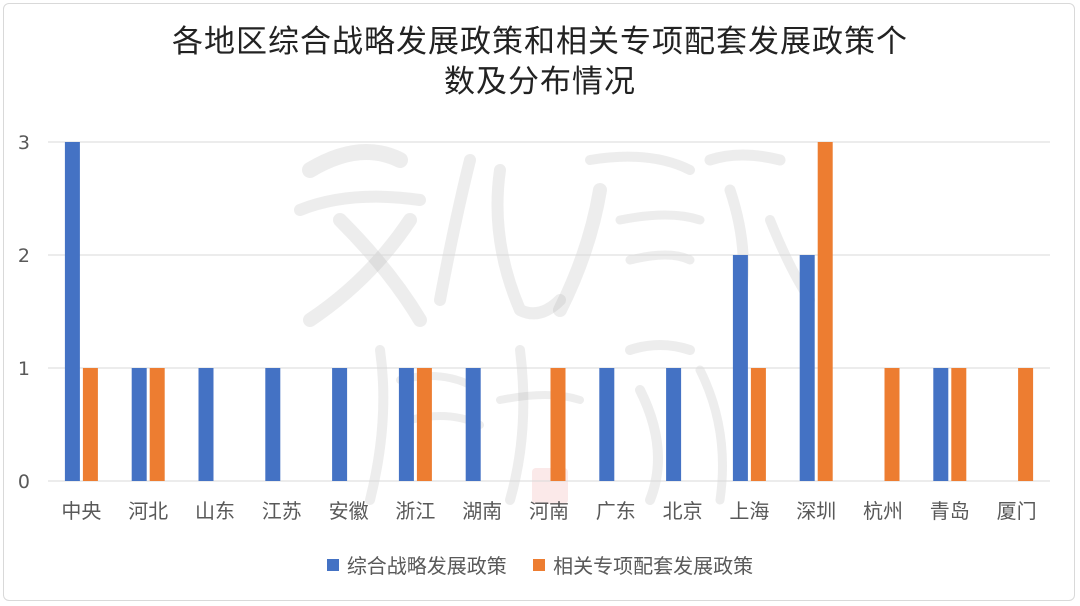  What do you see at coordinates (24, 143) in the screenshot?
I see `y-tick-label: 3` at bounding box center [24, 143].